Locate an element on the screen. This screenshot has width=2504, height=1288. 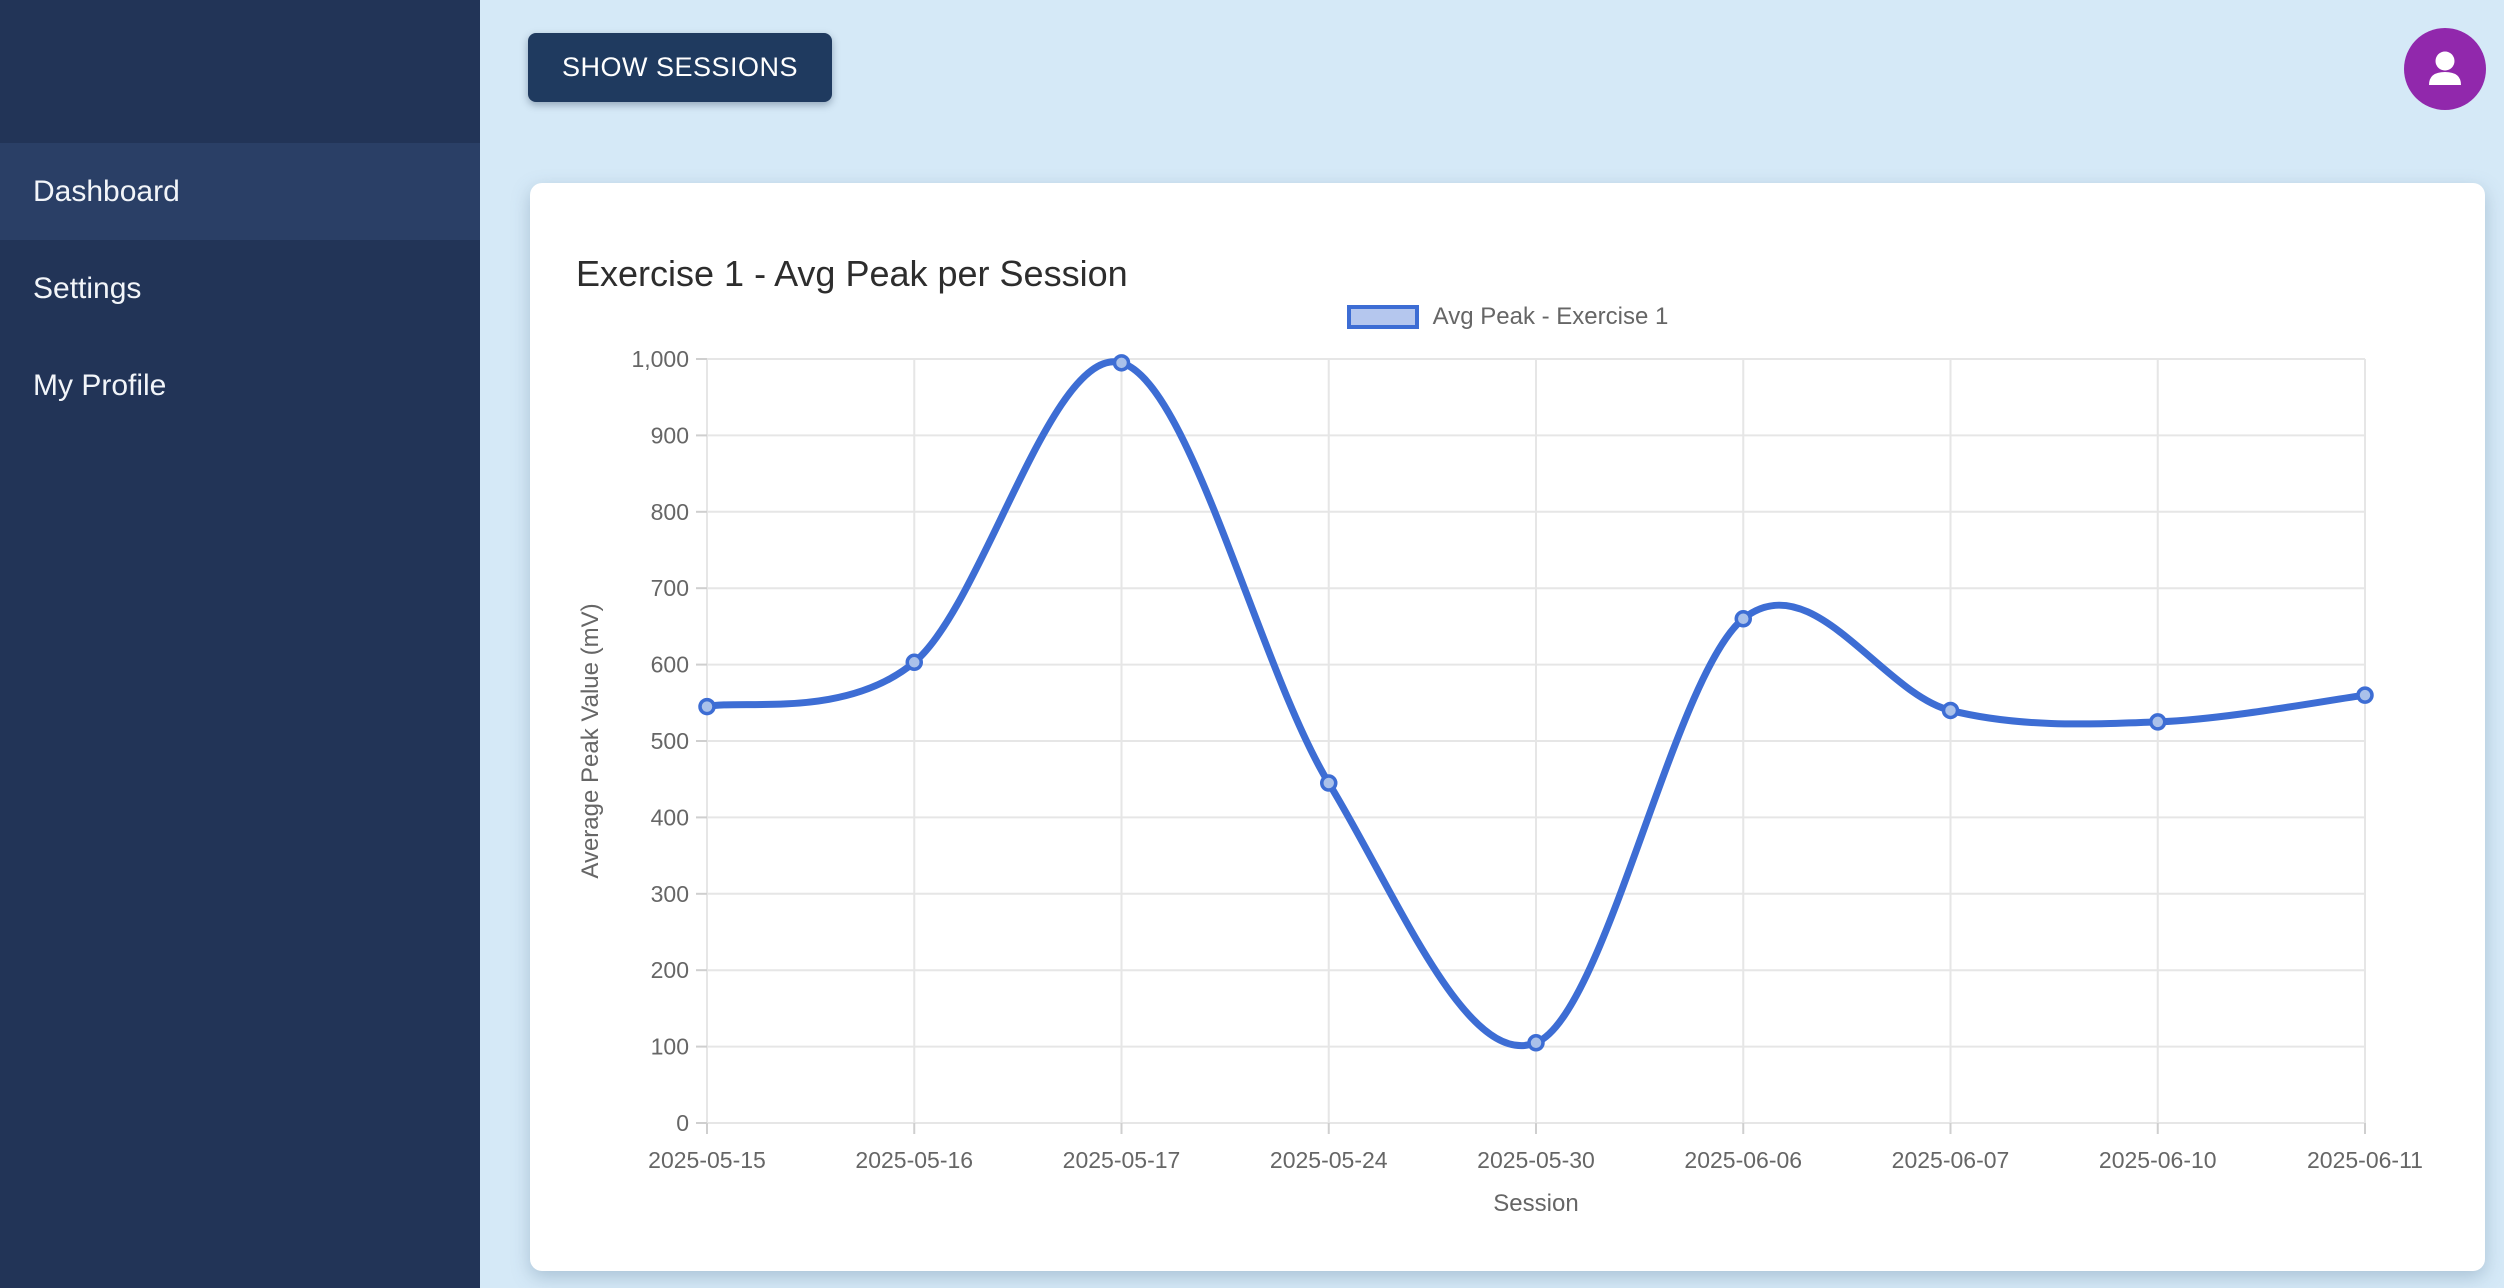
y-axis-title: Average Peak Value (mV) is located at coordinates (590, 740).